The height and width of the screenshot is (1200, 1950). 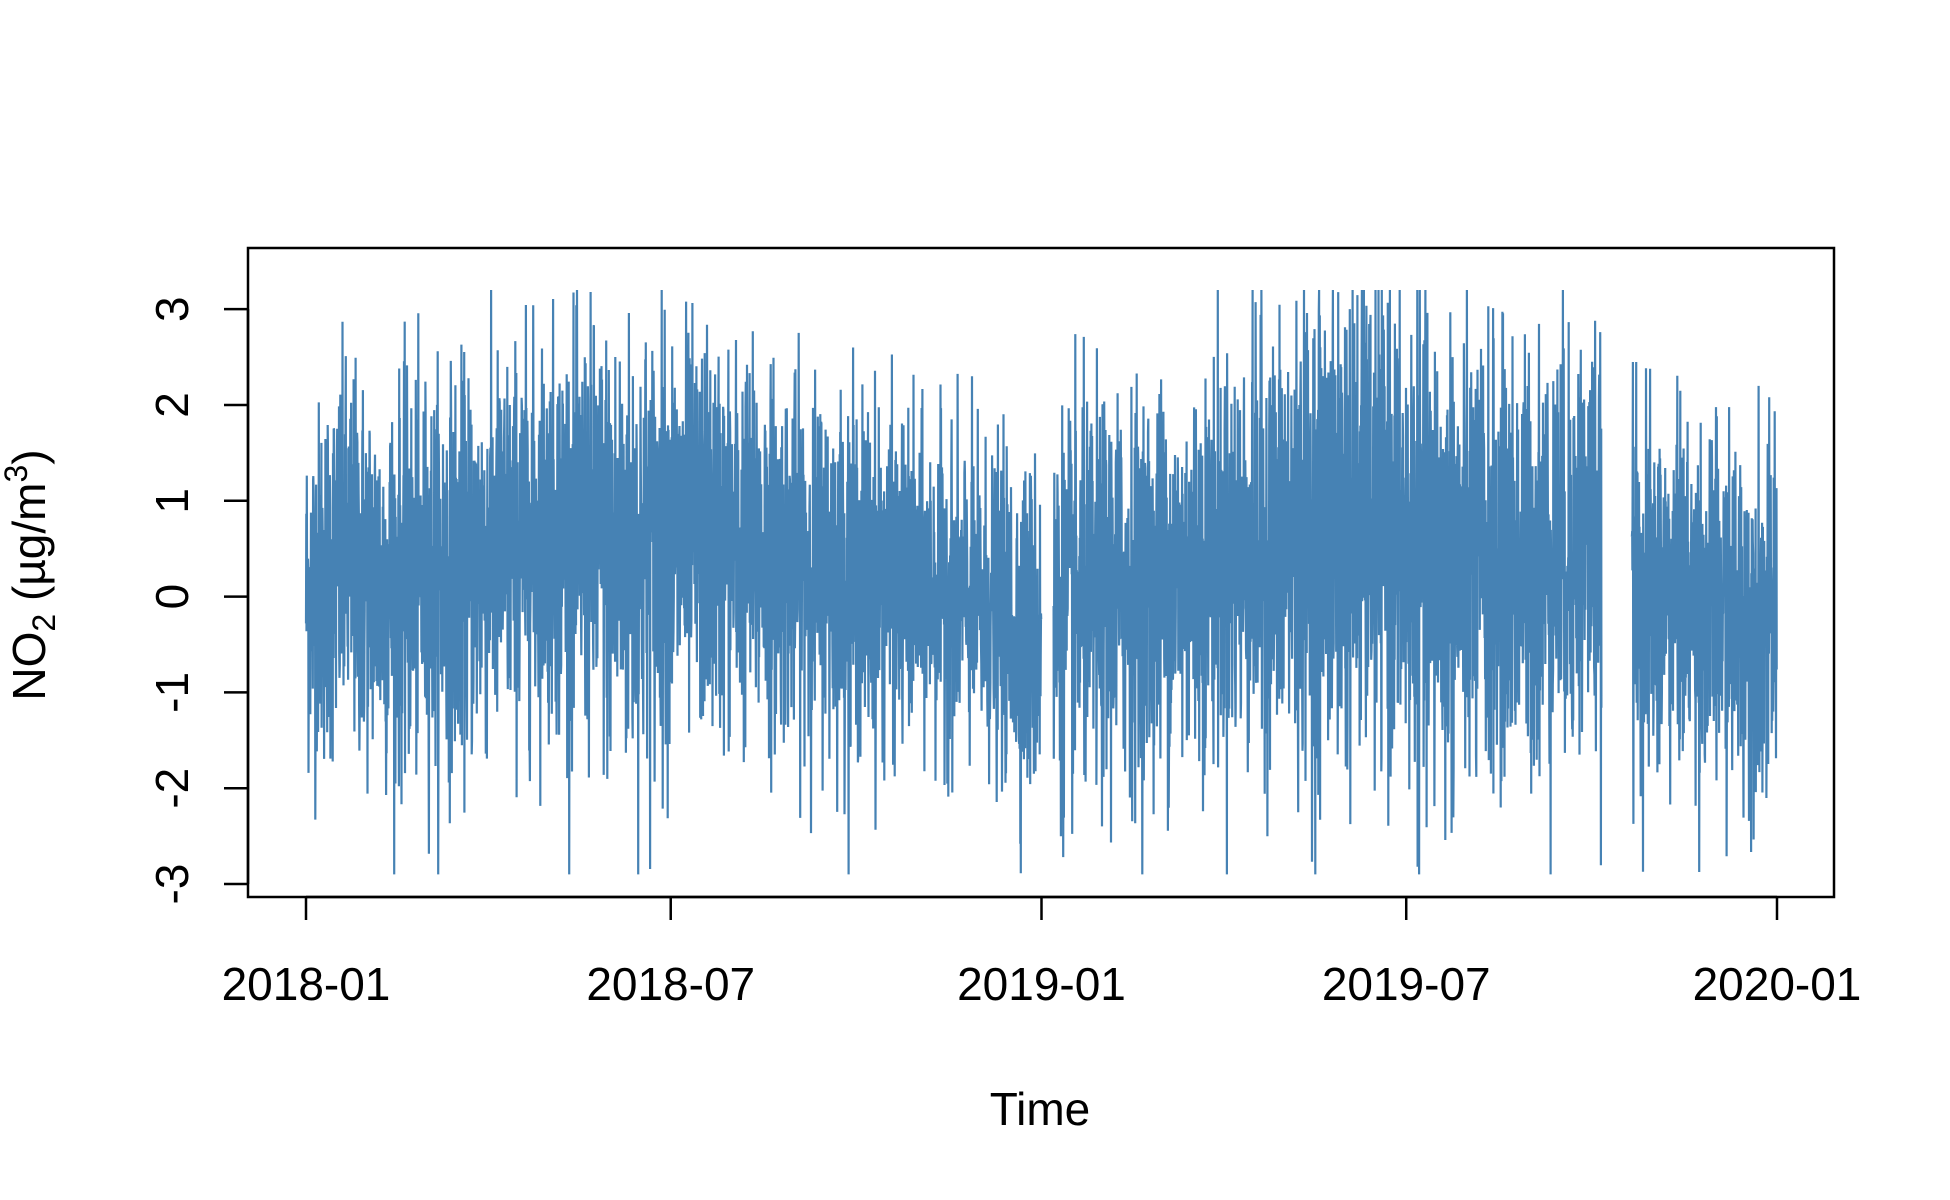 I want to click on y-axis-label-main: NO, so click(x=29, y=666).